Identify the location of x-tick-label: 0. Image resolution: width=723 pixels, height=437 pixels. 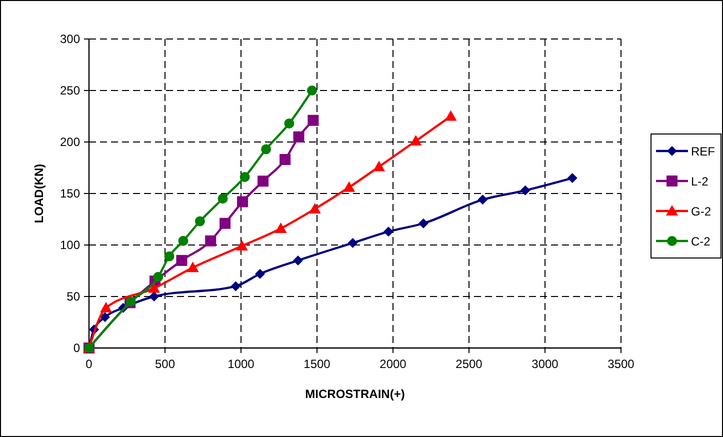
(89, 364).